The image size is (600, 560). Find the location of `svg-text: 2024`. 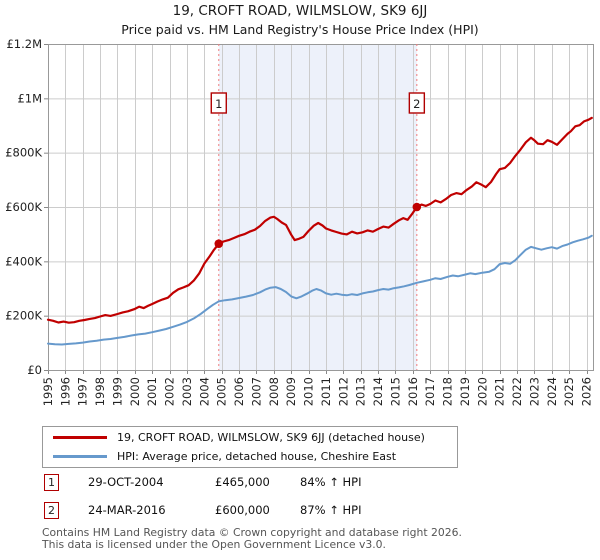

svg-text: 2024 is located at coordinates (552, 391).